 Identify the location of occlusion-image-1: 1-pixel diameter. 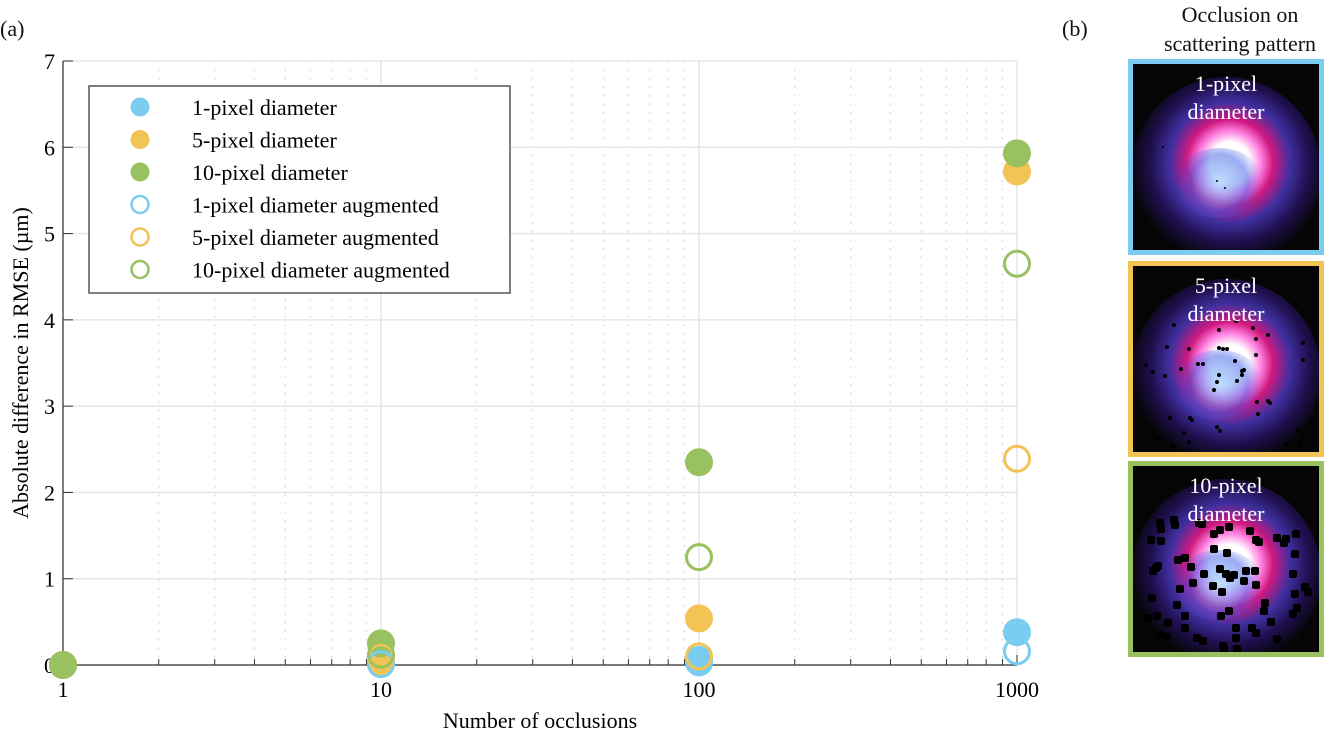
(1226, 157).